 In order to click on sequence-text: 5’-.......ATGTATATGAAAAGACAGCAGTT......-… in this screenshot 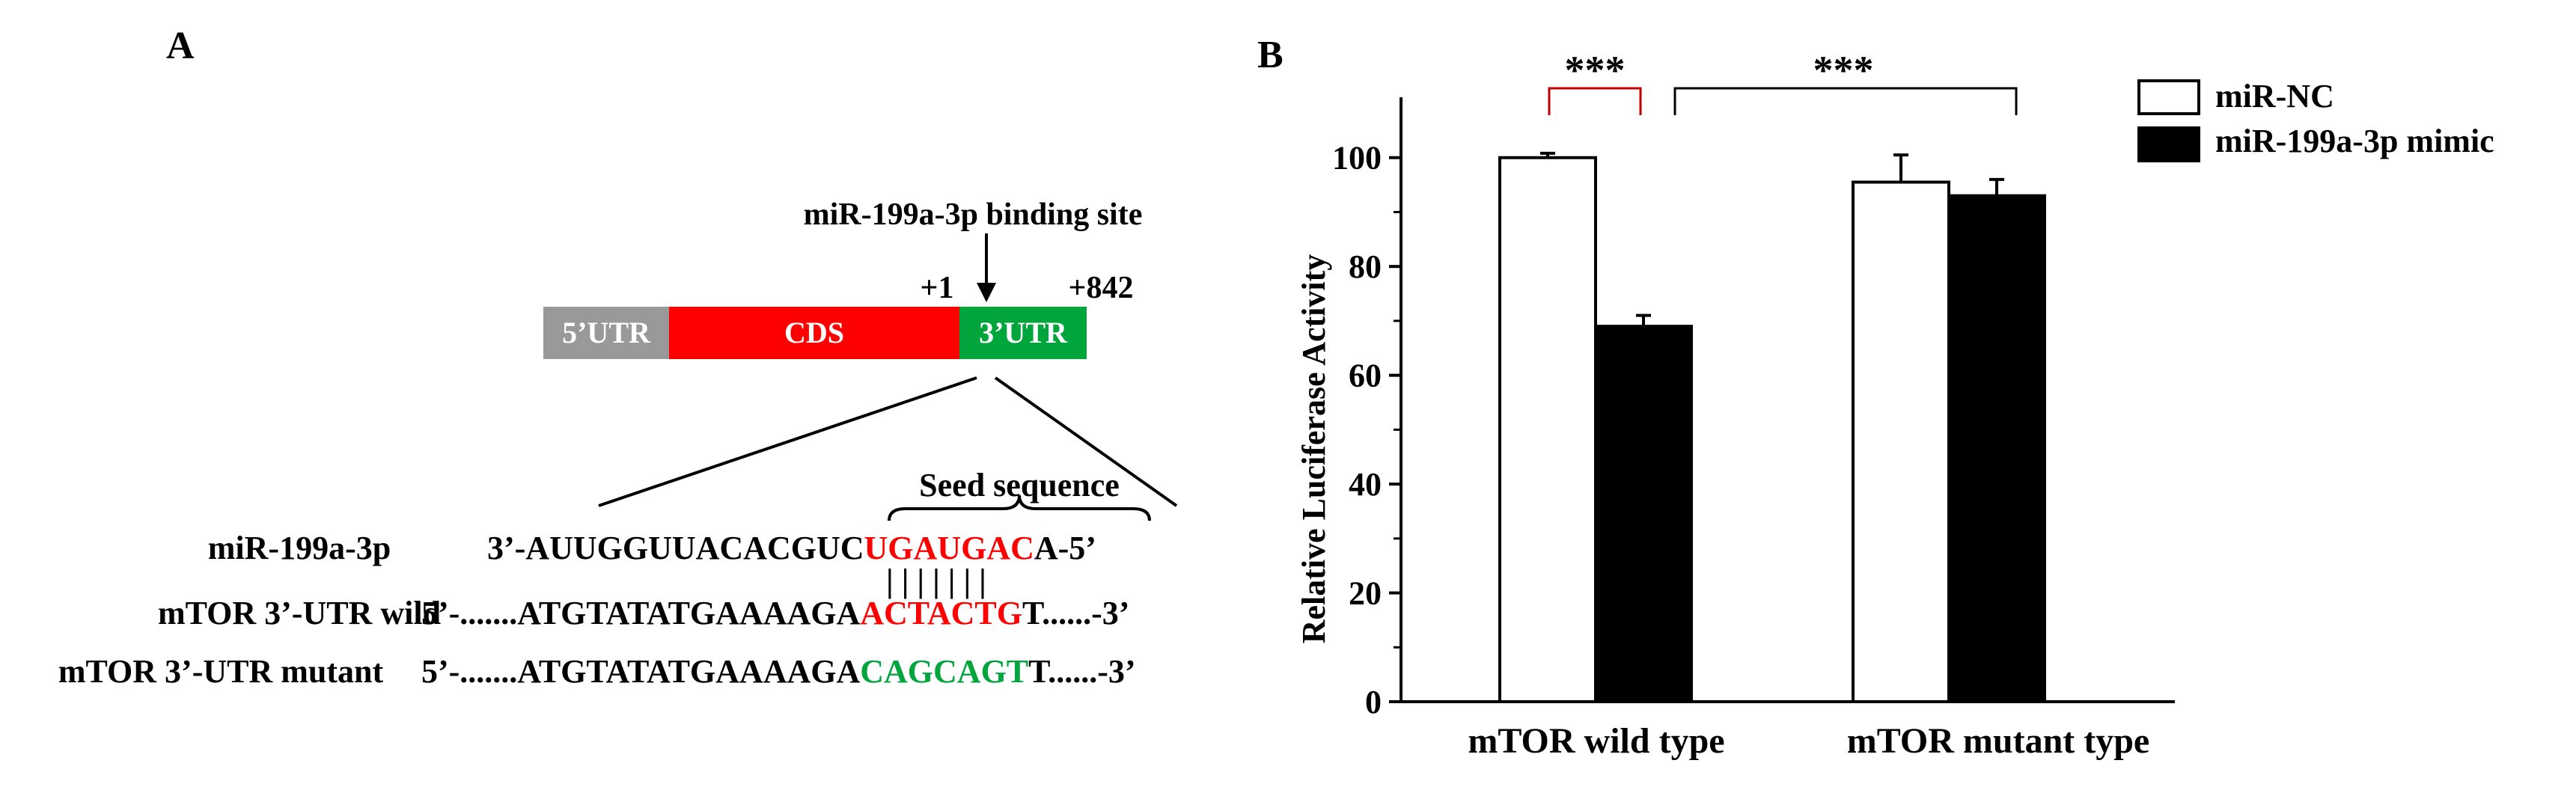, I will do `click(779, 671)`.